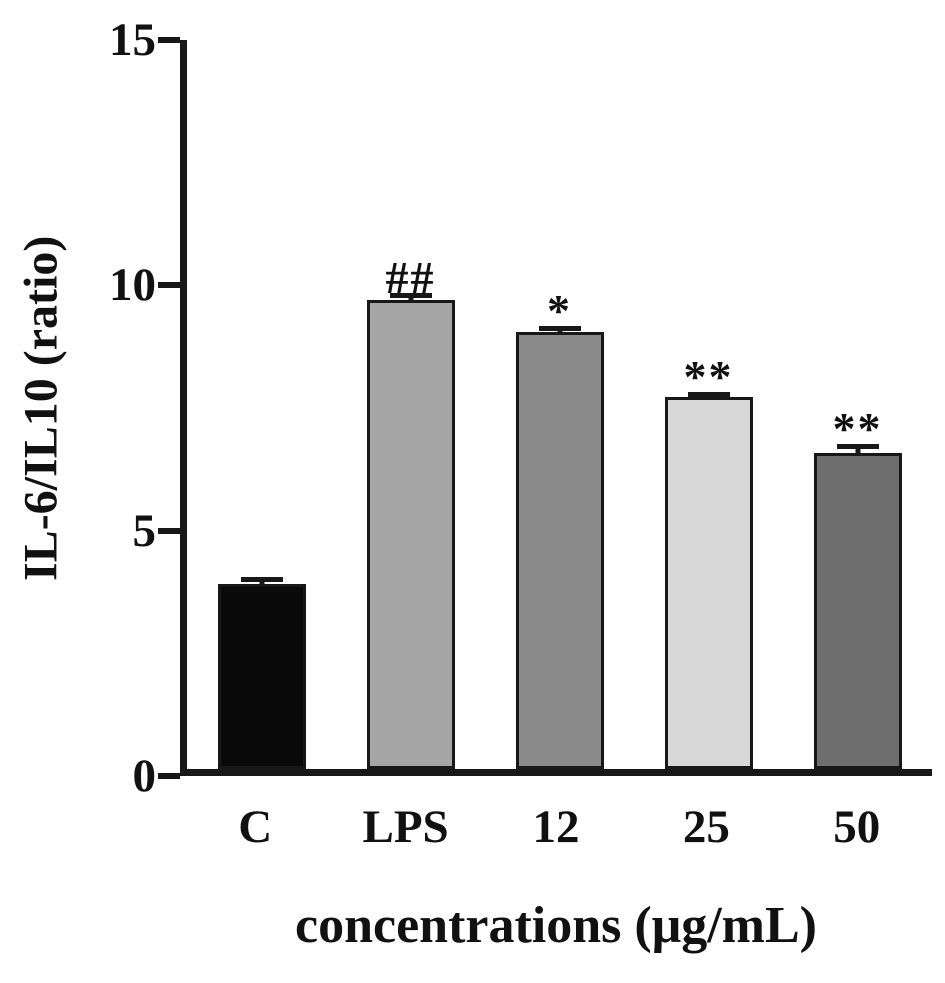  What do you see at coordinates (556, 925) in the screenshot?
I see `x-axis-title: concentrations (μg/mL)` at bounding box center [556, 925].